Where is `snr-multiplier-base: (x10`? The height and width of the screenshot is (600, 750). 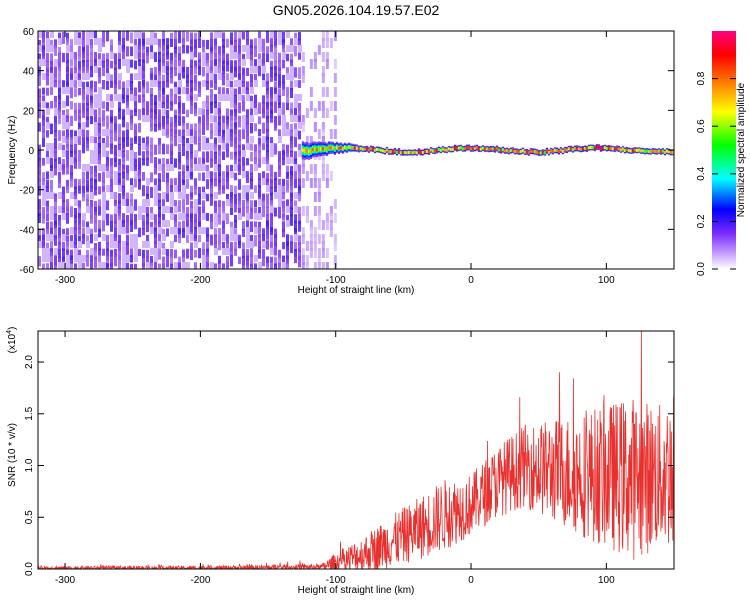
snr-multiplier-base: (x10 is located at coordinates (12, 343).